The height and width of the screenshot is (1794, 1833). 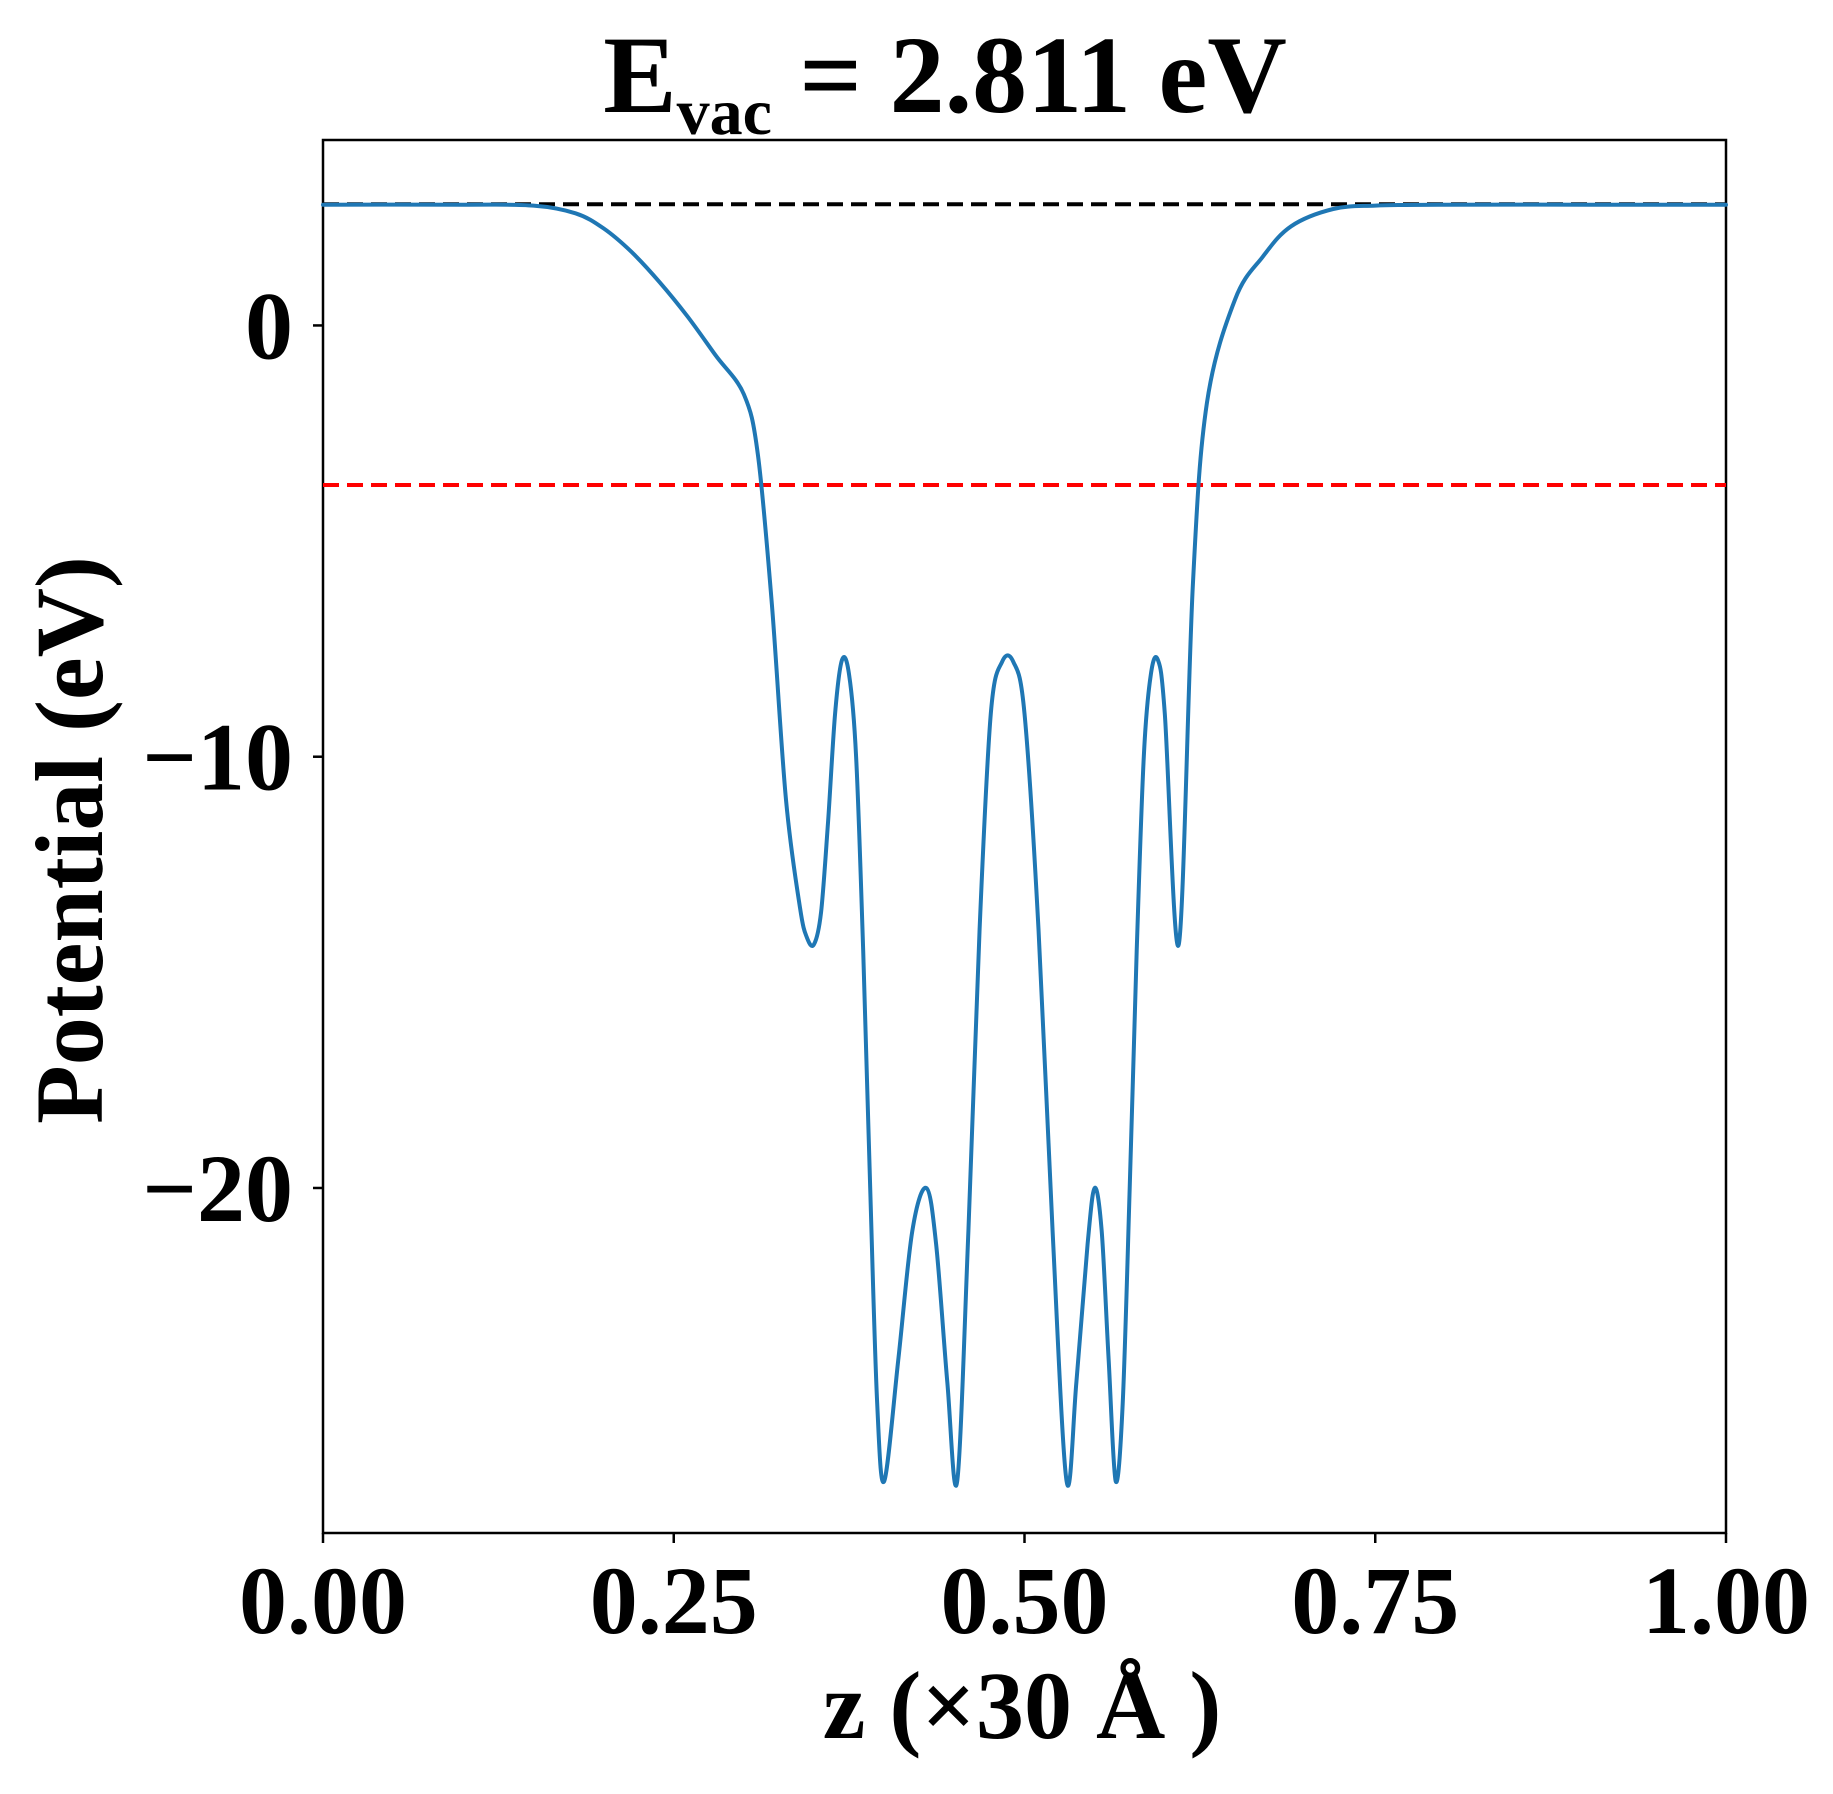 I want to click on x-tick-label: 0.75, so click(x=1375, y=1600).